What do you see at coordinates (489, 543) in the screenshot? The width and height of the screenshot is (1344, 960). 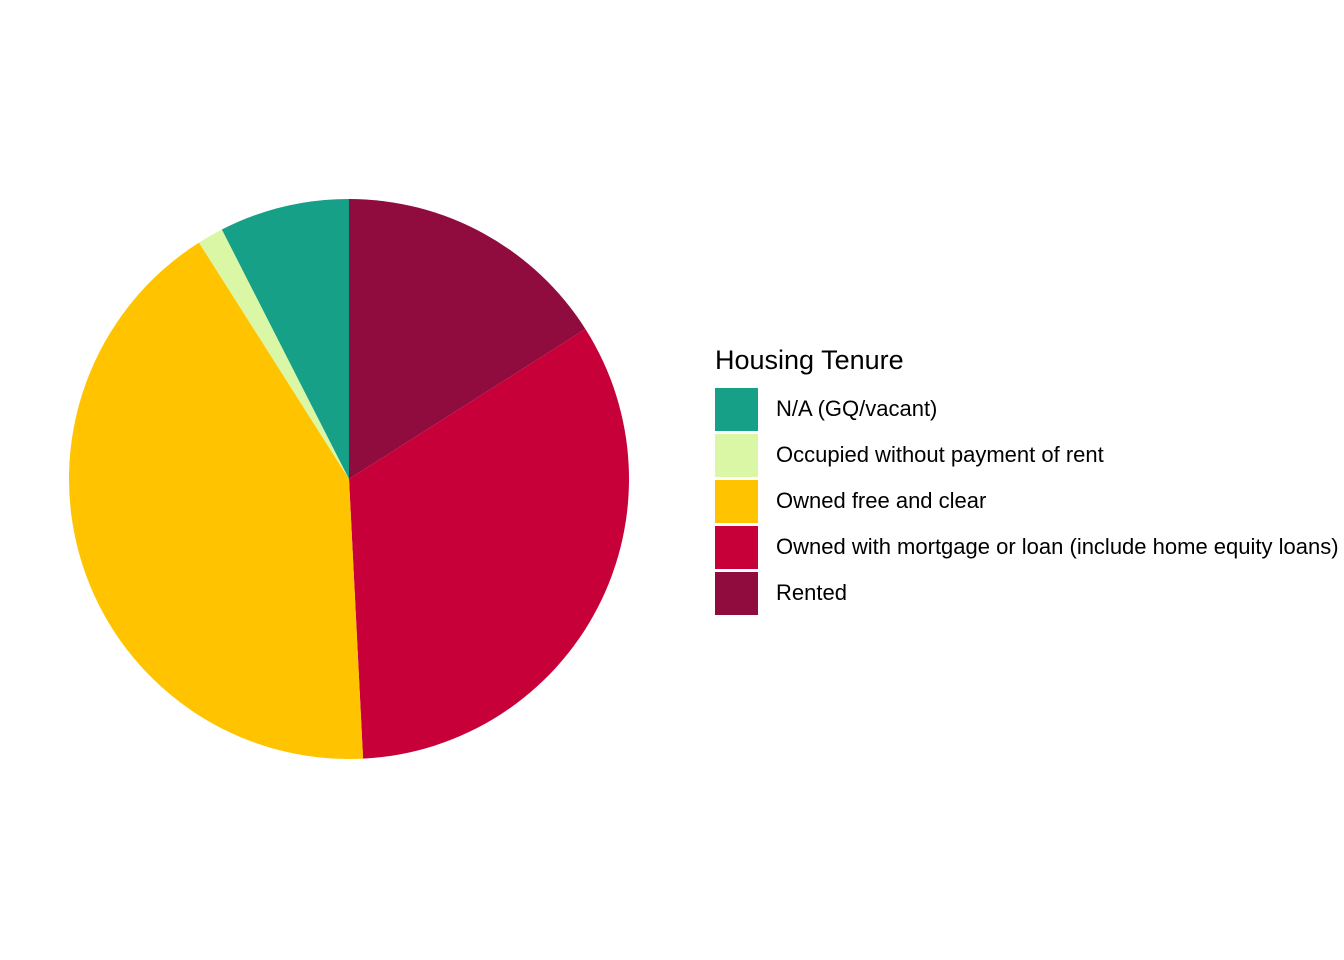 I see `pie-slice-owned-with-mortgage-or-loan-include-home-equity-loans` at bounding box center [489, 543].